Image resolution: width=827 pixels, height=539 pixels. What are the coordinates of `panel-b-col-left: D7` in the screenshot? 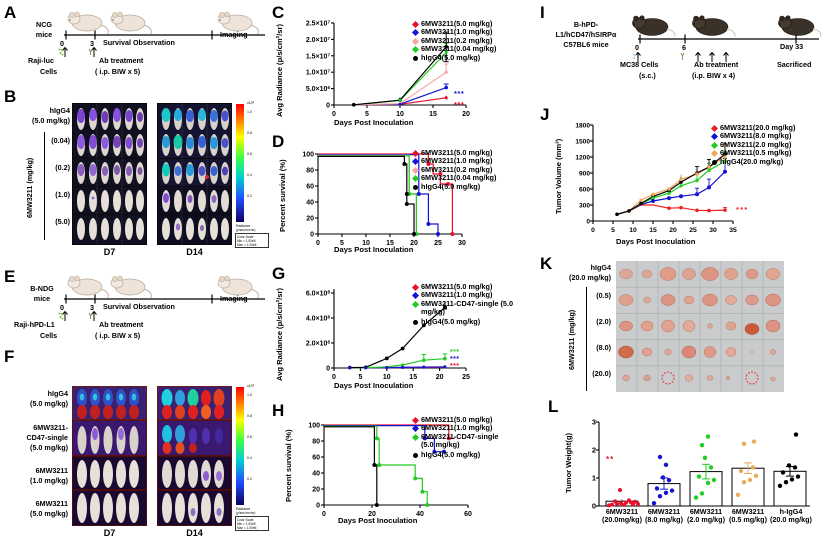 It's located at (109, 252).